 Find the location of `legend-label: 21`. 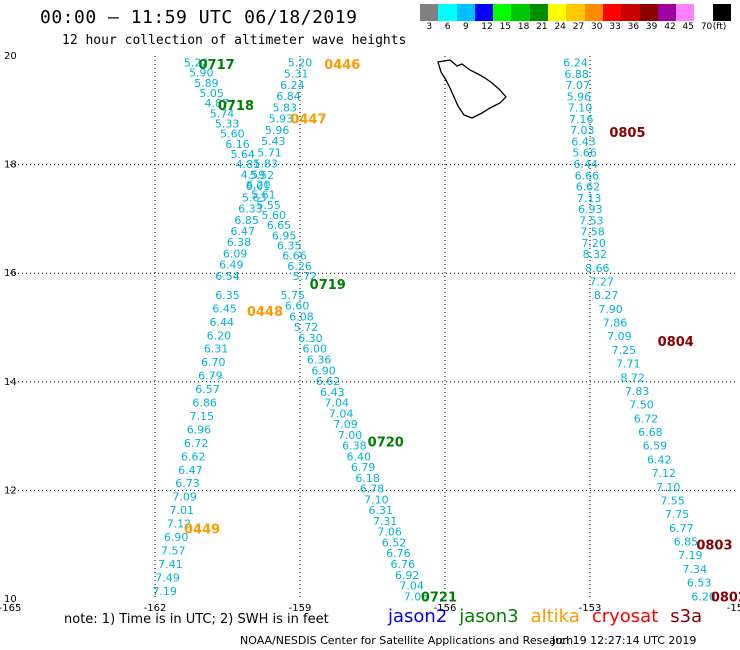

legend-label: 21 is located at coordinates (542, 27).